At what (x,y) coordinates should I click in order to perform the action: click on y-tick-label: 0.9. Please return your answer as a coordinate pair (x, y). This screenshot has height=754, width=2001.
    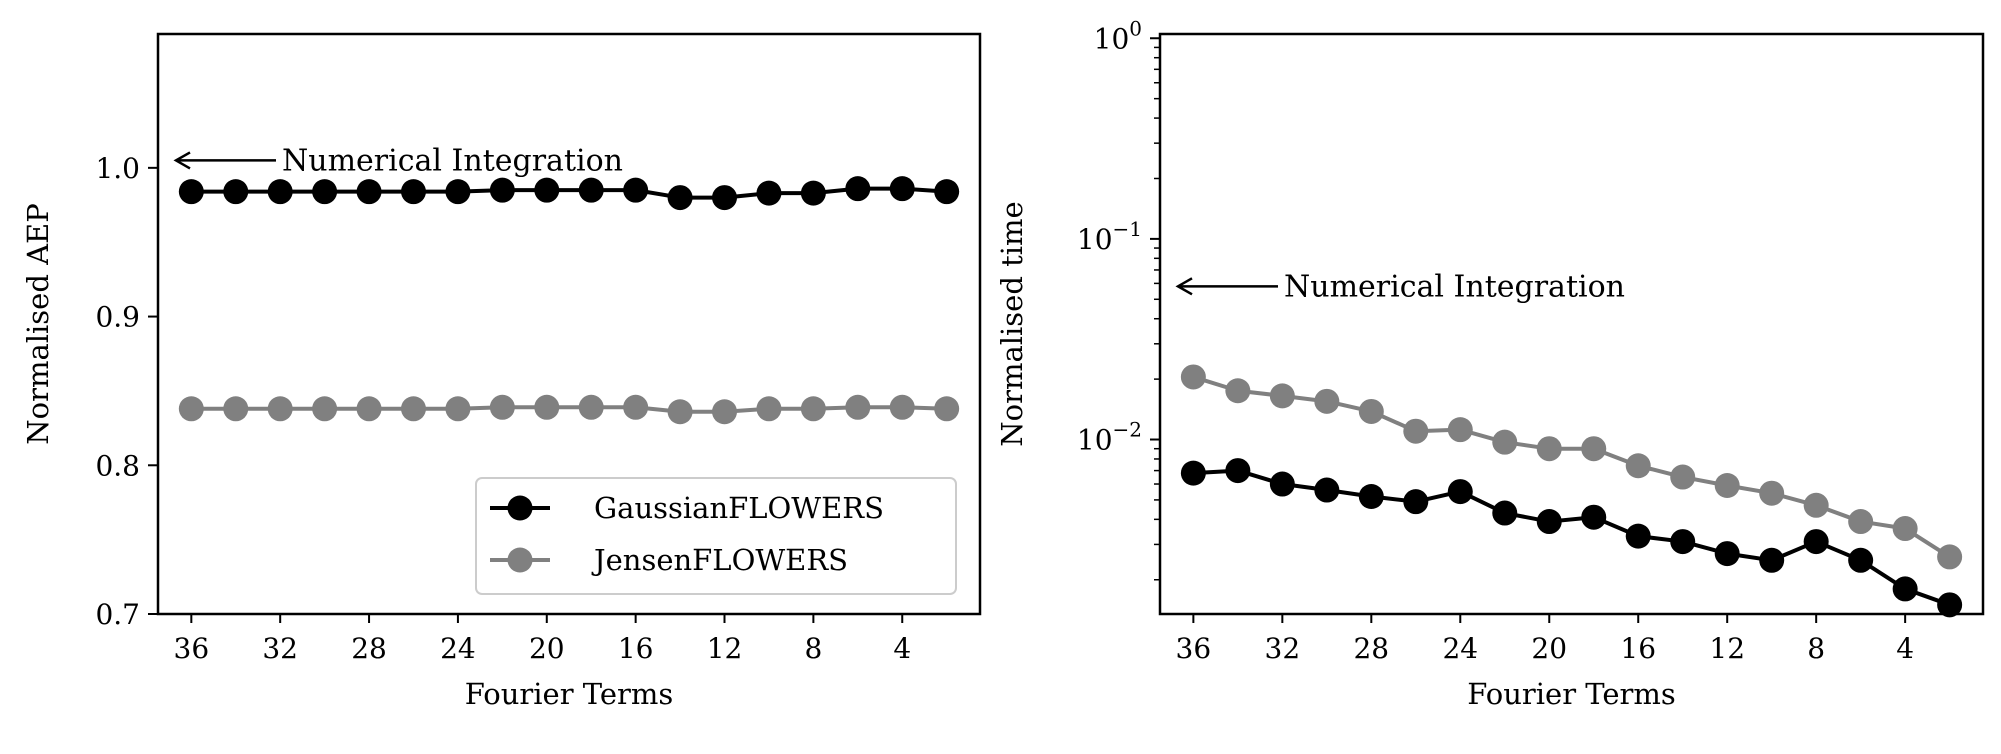
    Looking at the image, I should click on (117, 317).